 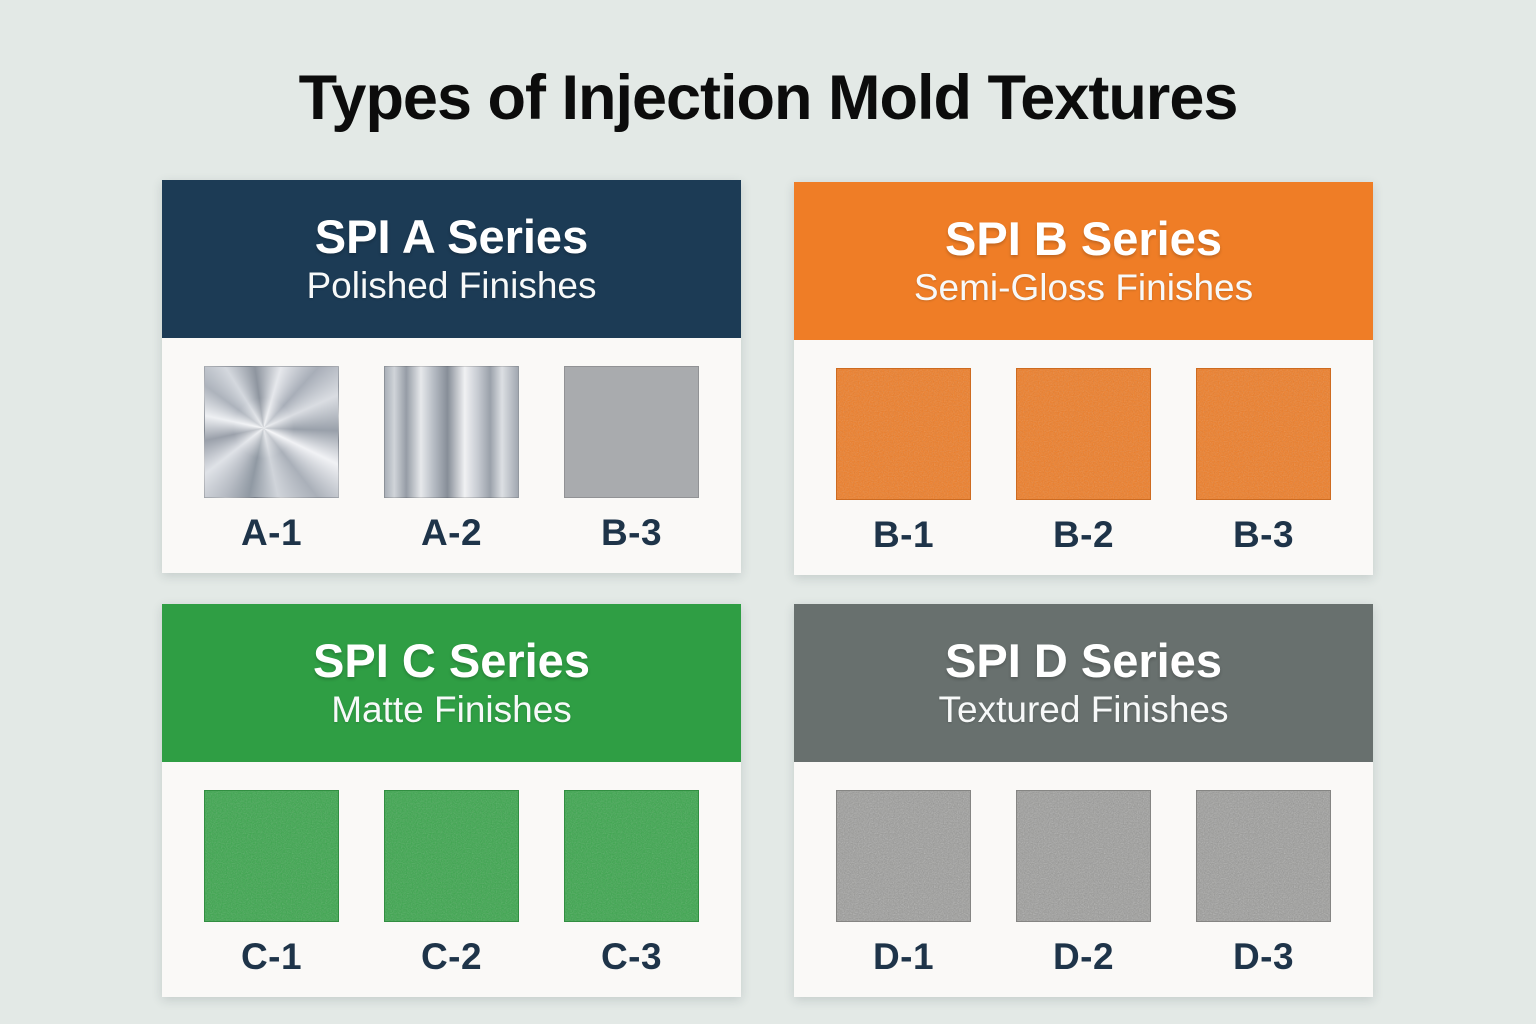 What do you see at coordinates (451, 710) in the screenshot?
I see `panel-series-subtitle: Matte Finishes` at bounding box center [451, 710].